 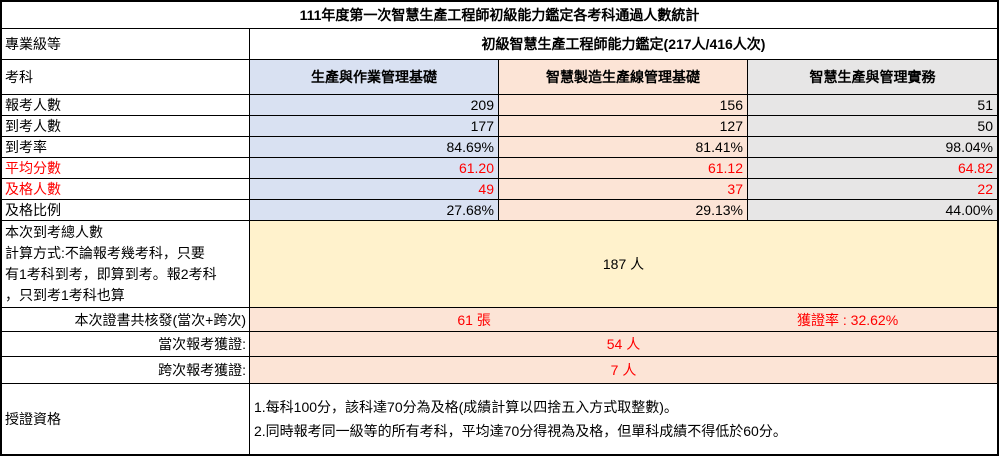 What do you see at coordinates (872, 77) in the screenshot?
I see `subject-header-3: 智慧生產與管理實務` at bounding box center [872, 77].